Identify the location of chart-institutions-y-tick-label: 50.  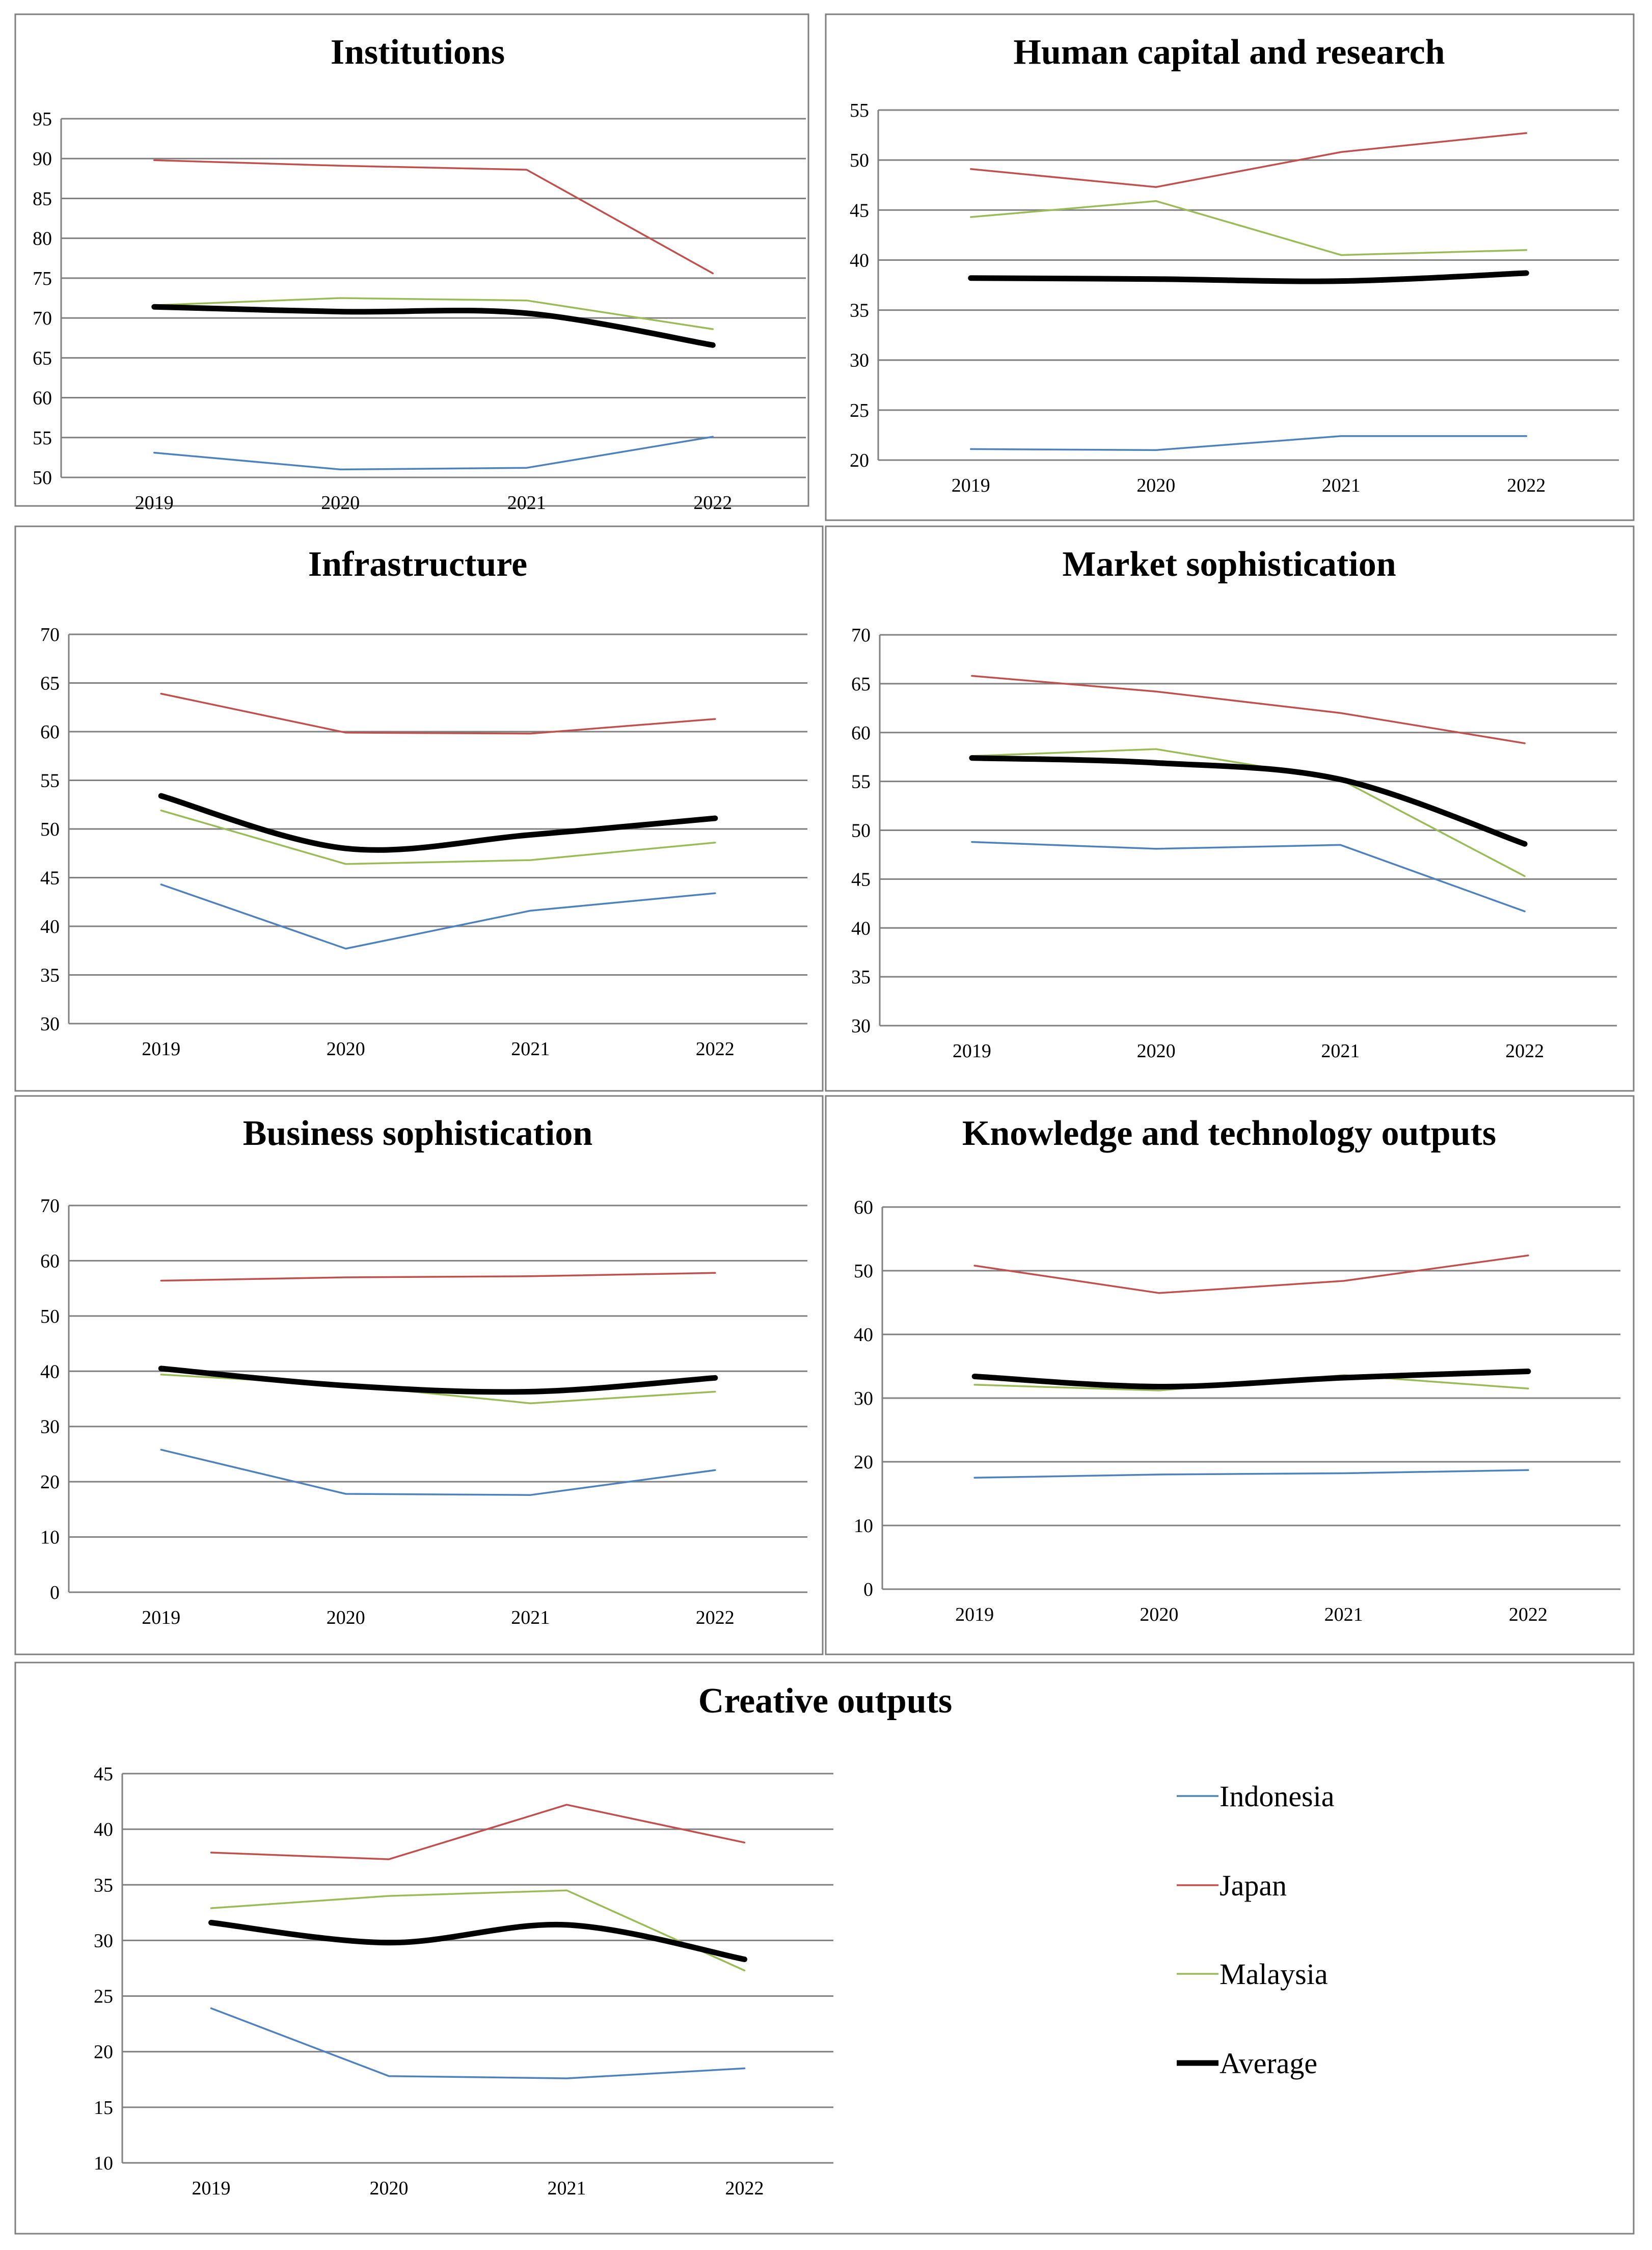
(42, 478).